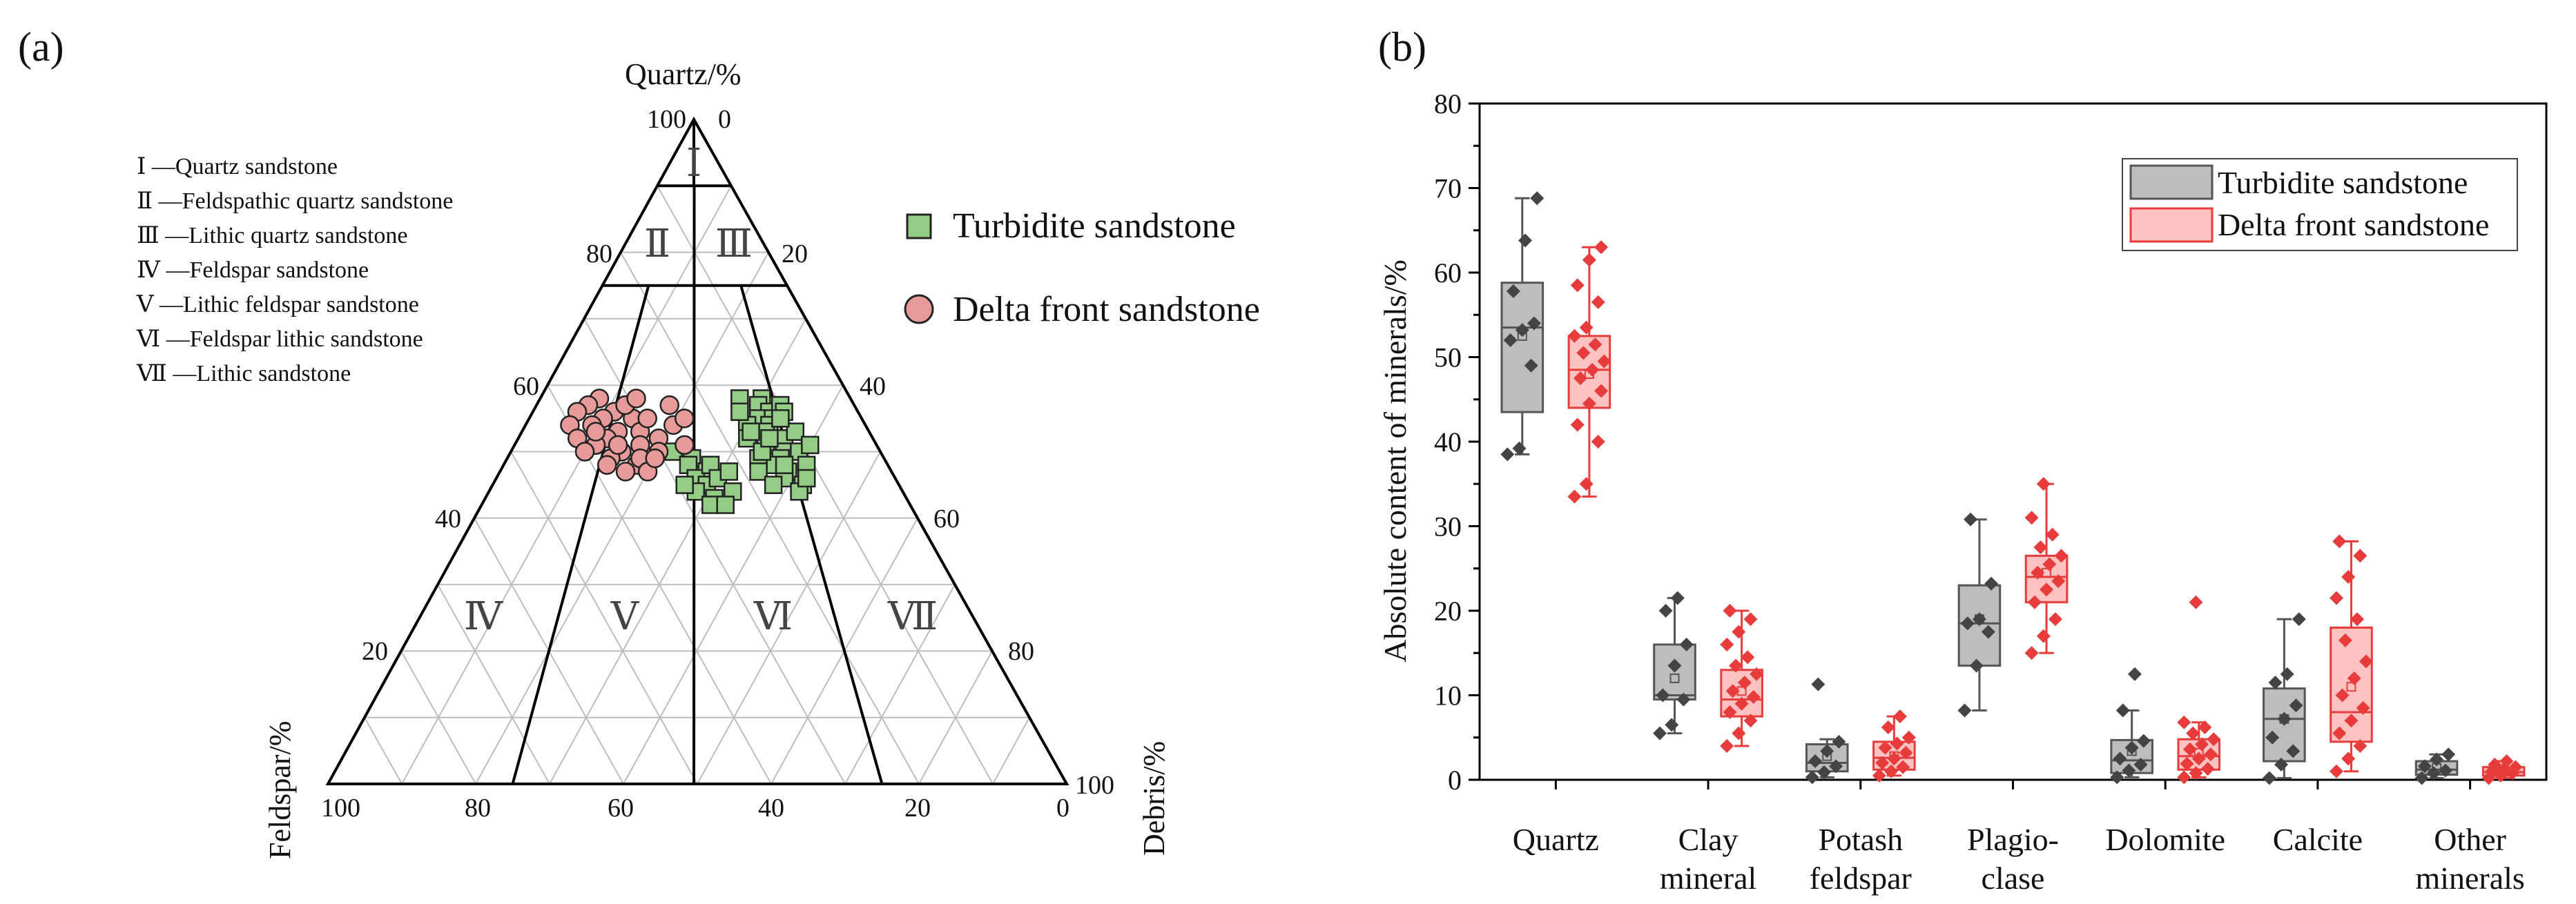 The height and width of the screenshot is (904, 2576). Describe the element at coordinates (947, 518) in the screenshot. I see `tick-right-60: 60` at that location.